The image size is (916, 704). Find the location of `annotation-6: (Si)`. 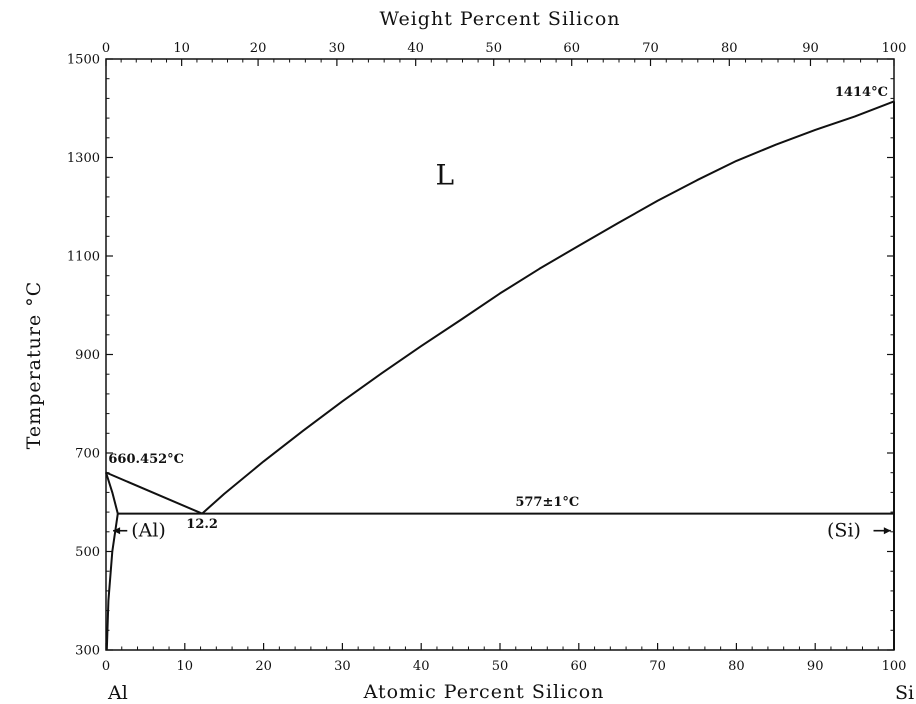

annotation-6: (Si) is located at coordinates (844, 531).